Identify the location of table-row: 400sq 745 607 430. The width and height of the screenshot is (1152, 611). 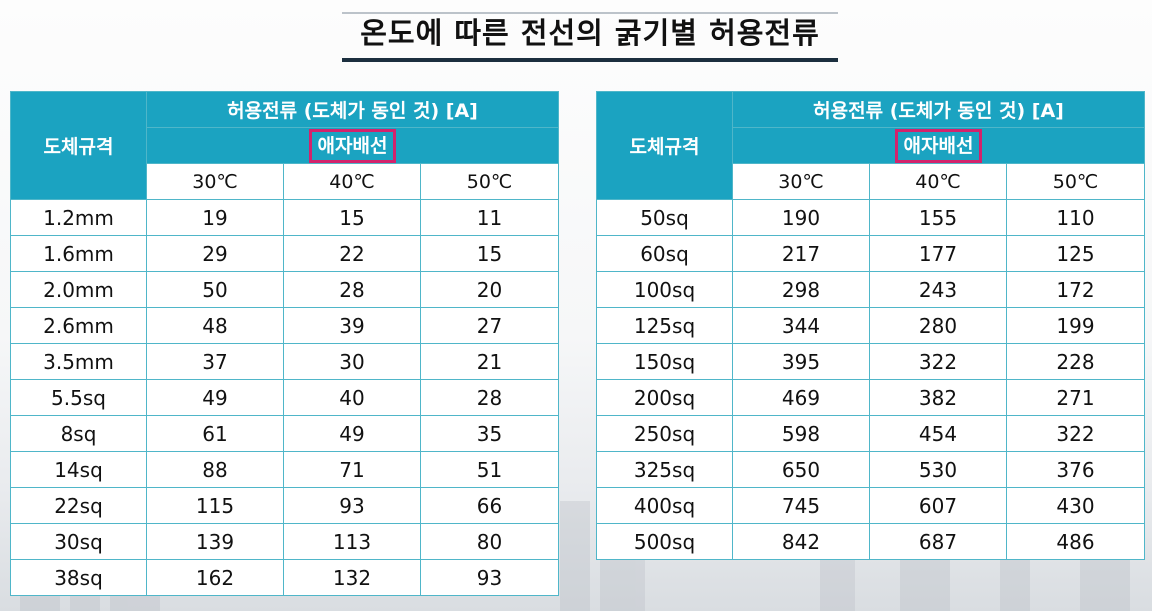
(871, 505).